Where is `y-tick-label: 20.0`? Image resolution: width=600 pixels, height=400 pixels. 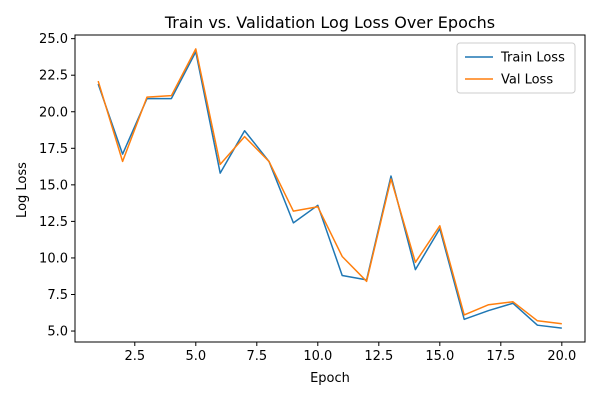 y-tick-label: 20.0 is located at coordinates (53, 112).